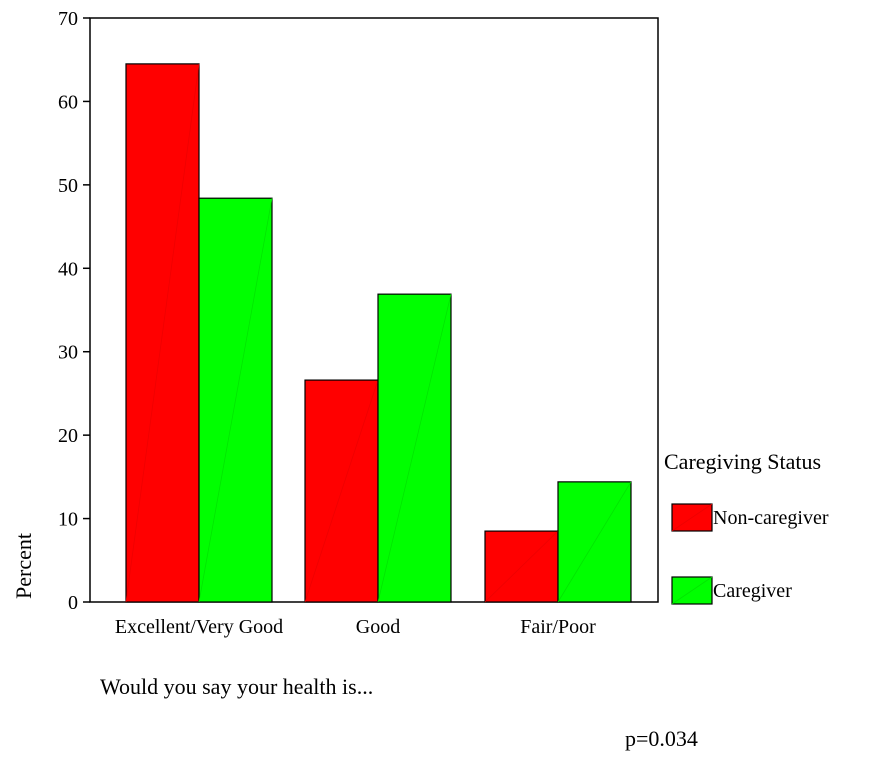 The width and height of the screenshot is (871, 762). I want to click on y-tick-label: 20, so click(68, 436).